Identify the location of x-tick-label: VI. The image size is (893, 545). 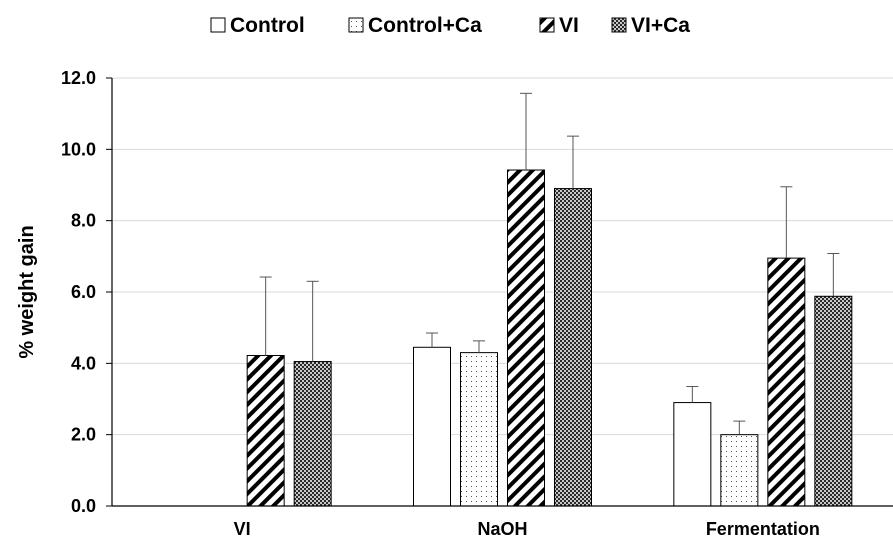
(242, 529).